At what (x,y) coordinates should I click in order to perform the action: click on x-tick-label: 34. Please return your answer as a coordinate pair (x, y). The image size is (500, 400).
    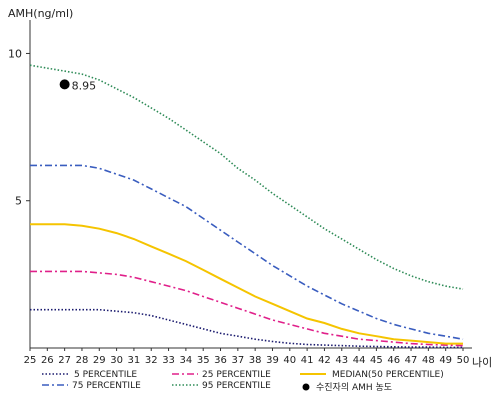
    Looking at the image, I should click on (186, 360).